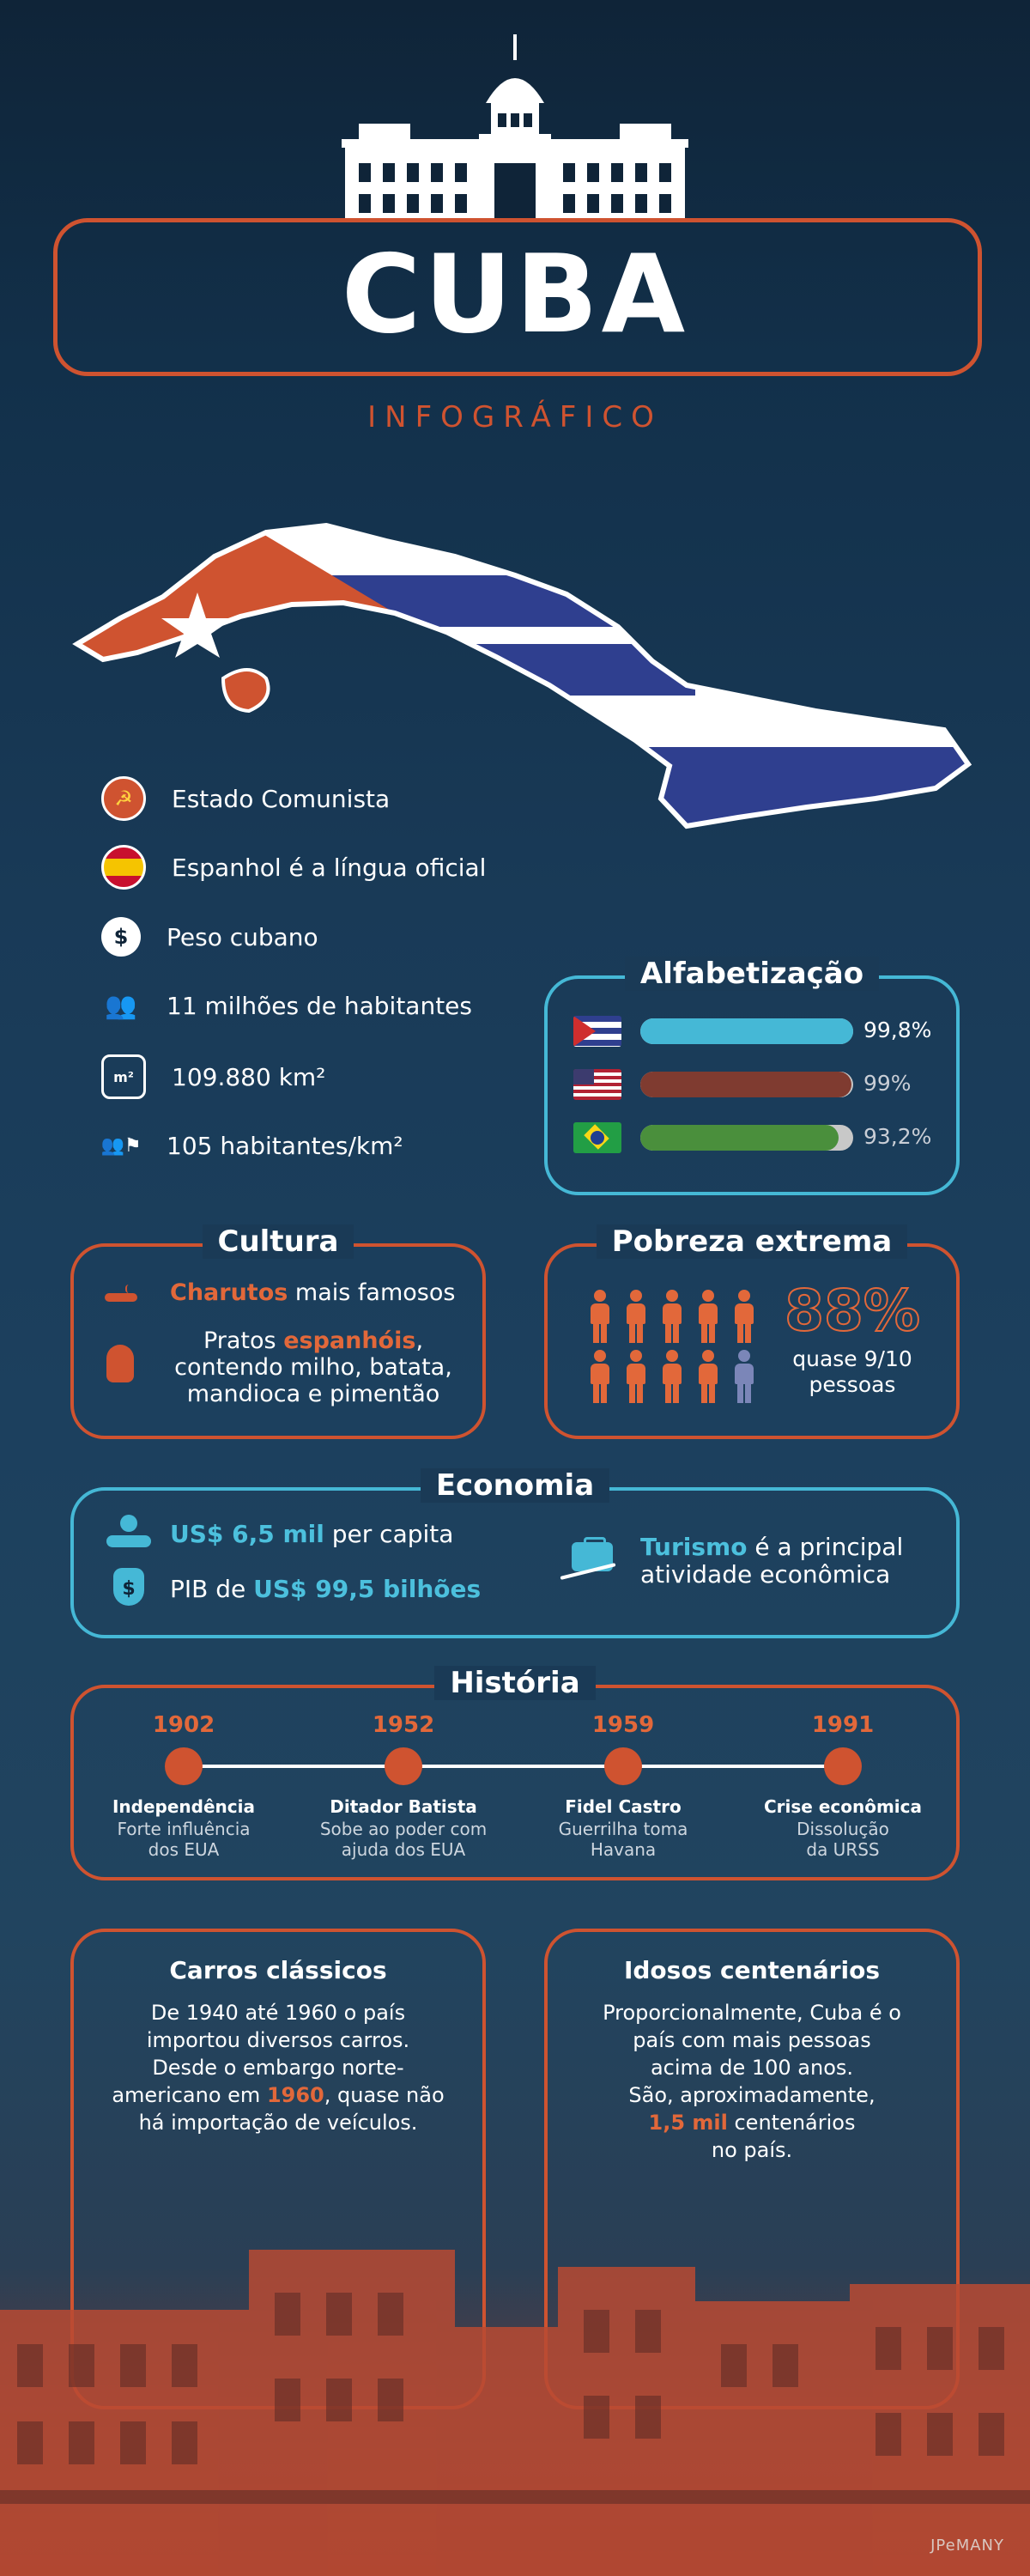 The image size is (1030, 2576). I want to click on page-title: CUBA, so click(515, 294).